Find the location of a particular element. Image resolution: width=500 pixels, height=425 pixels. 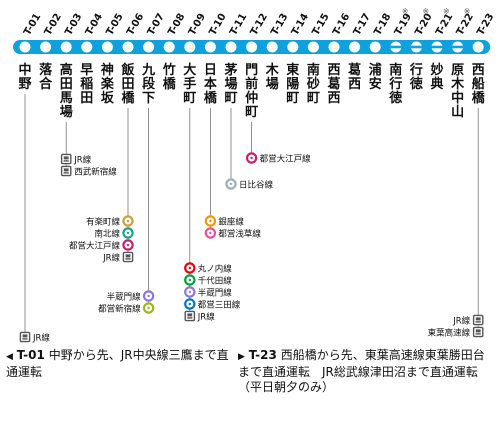

station-name-char: 徳 is located at coordinates (395, 98).